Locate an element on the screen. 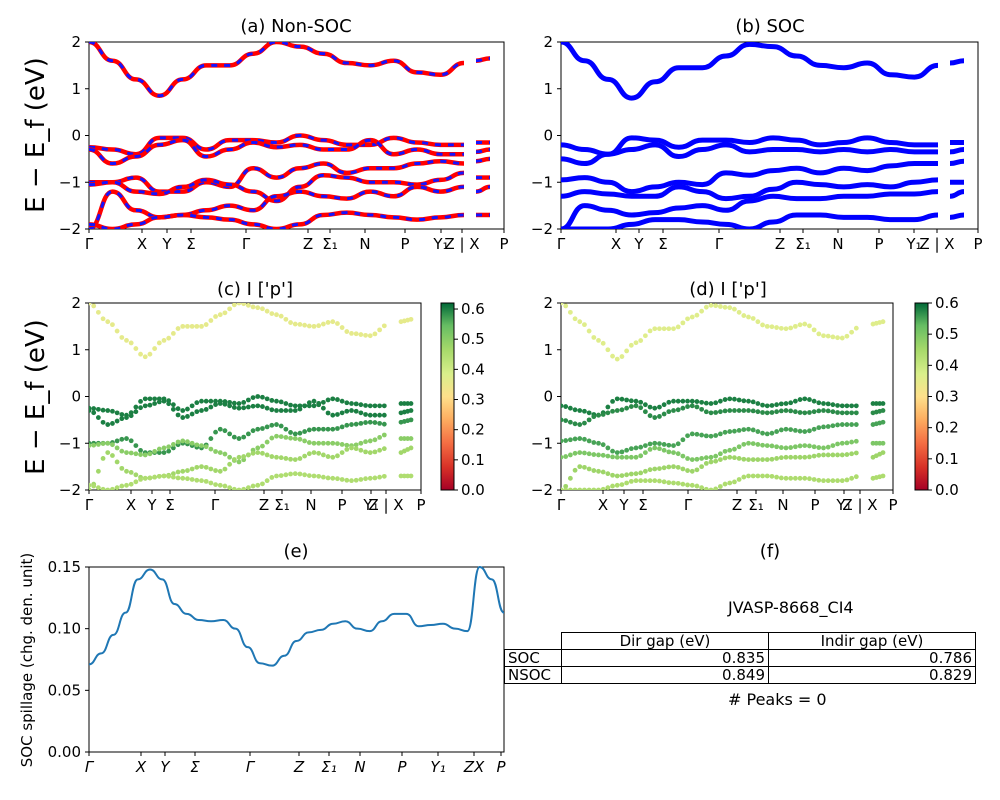 This screenshot has width=1000, height=800. y-tick-label: 0 is located at coordinates (76, 136).